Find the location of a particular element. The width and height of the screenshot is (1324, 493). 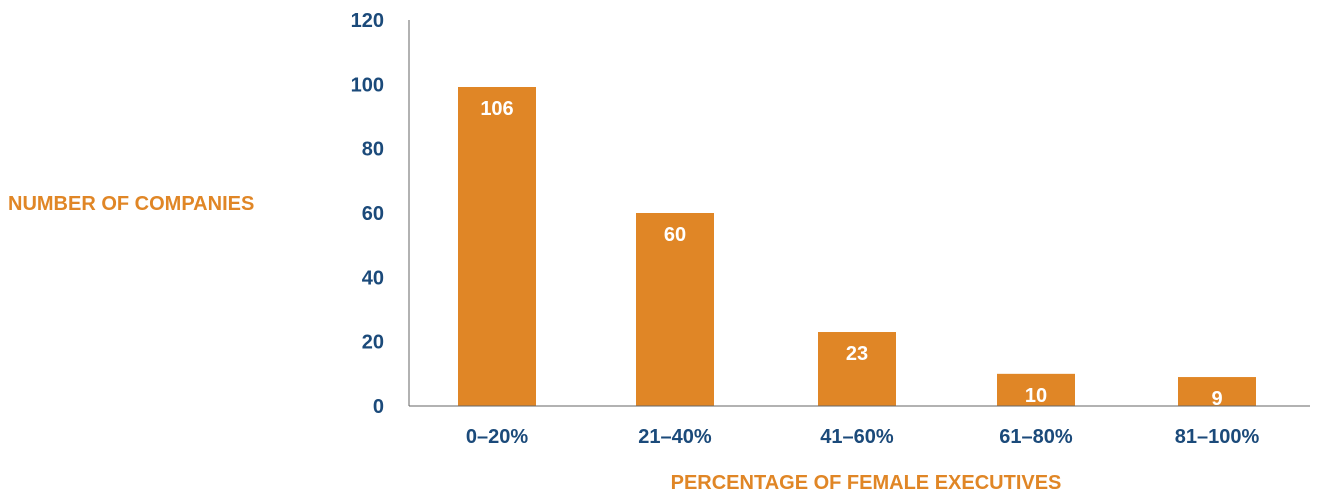

y-tick-label: 40 is located at coordinates (373, 278).